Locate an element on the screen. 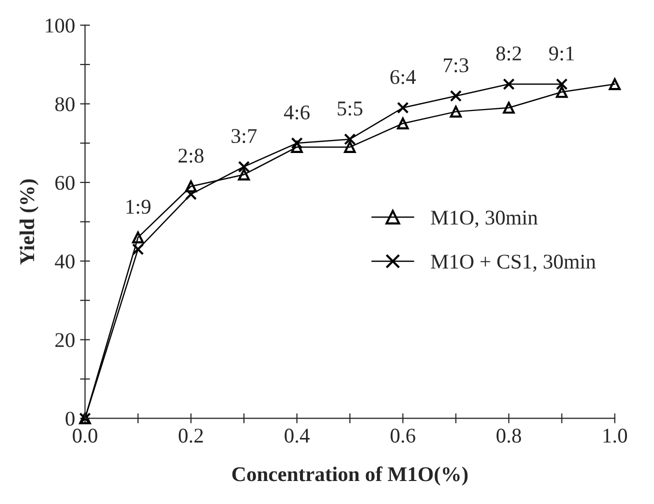 The width and height of the screenshot is (654, 504). y-tick-label: 60 is located at coordinates (65, 183).